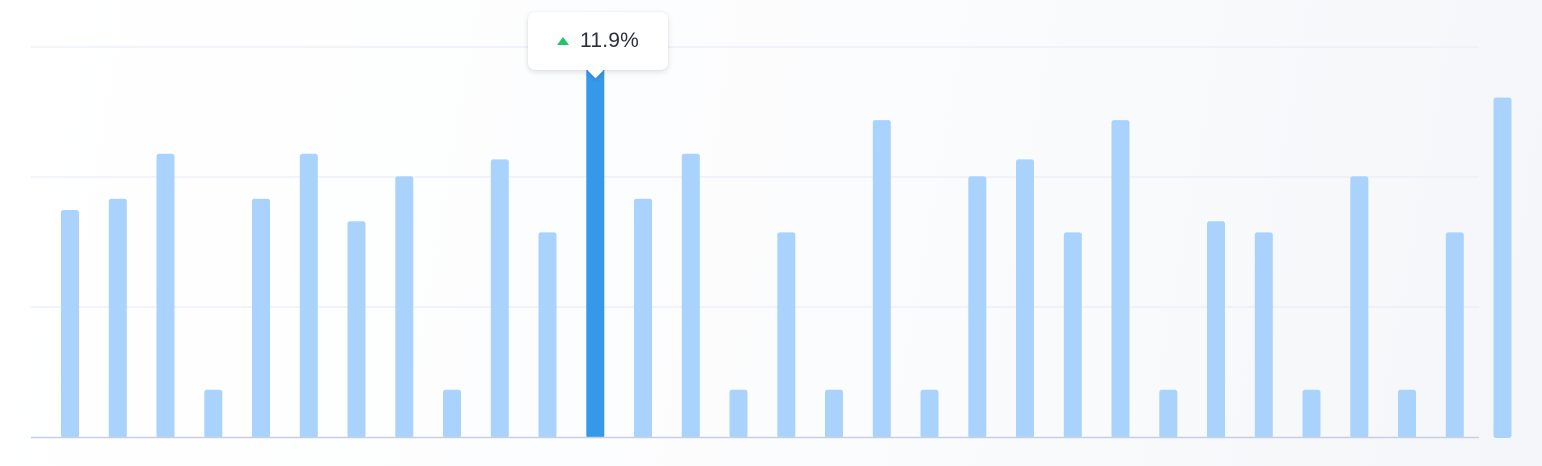 This screenshot has width=1542, height=466. Describe the element at coordinates (595, 251) in the screenshot. I see `bar-highlighted` at that location.